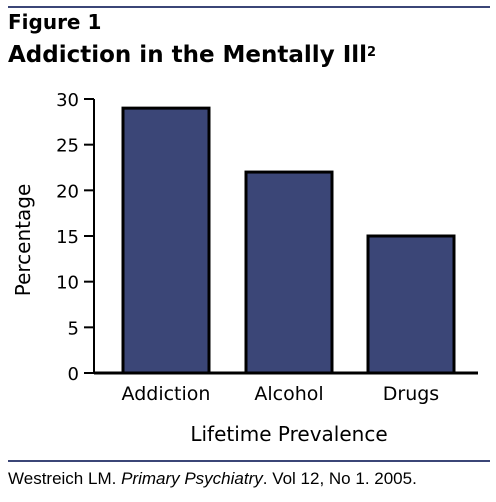 This screenshot has width=496, height=502. What do you see at coordinates (67, 146) in the screenshot?
I see `y-tick-label: 25` at bounding box center [67, 146].